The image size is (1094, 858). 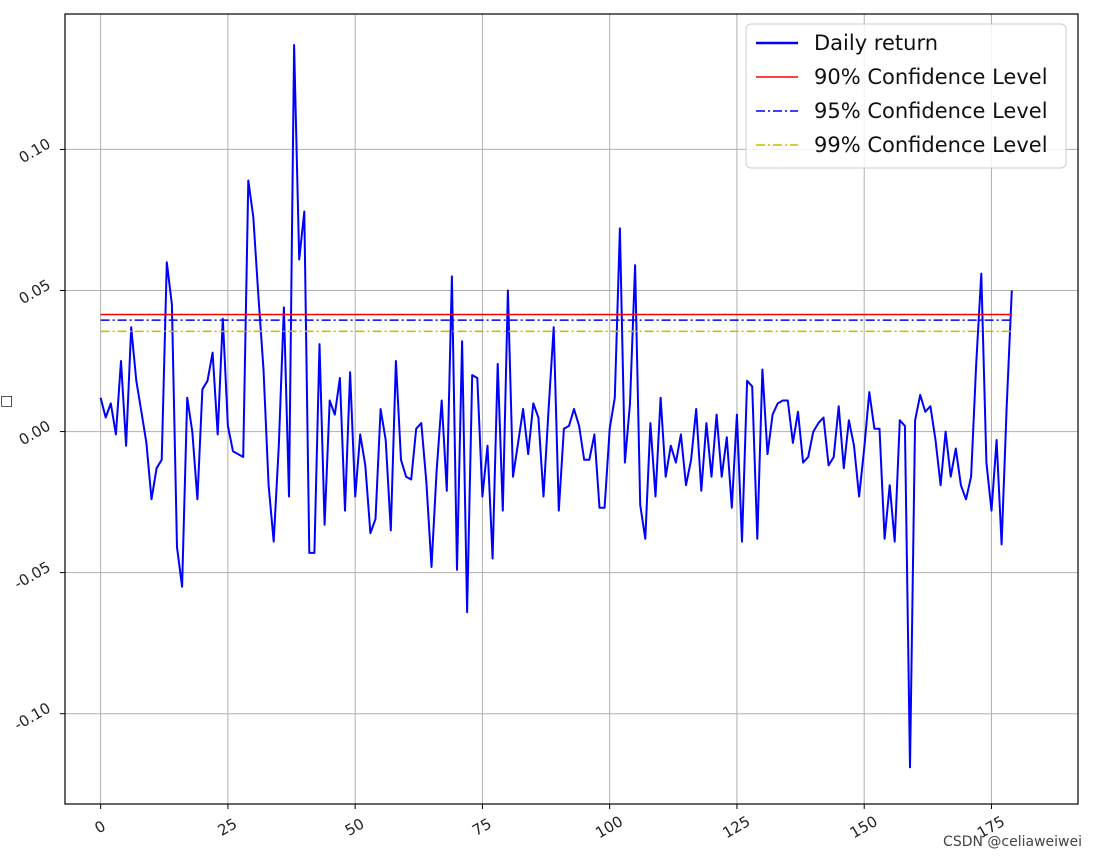 I want to click on legend-box, so click(x=906, y=96).